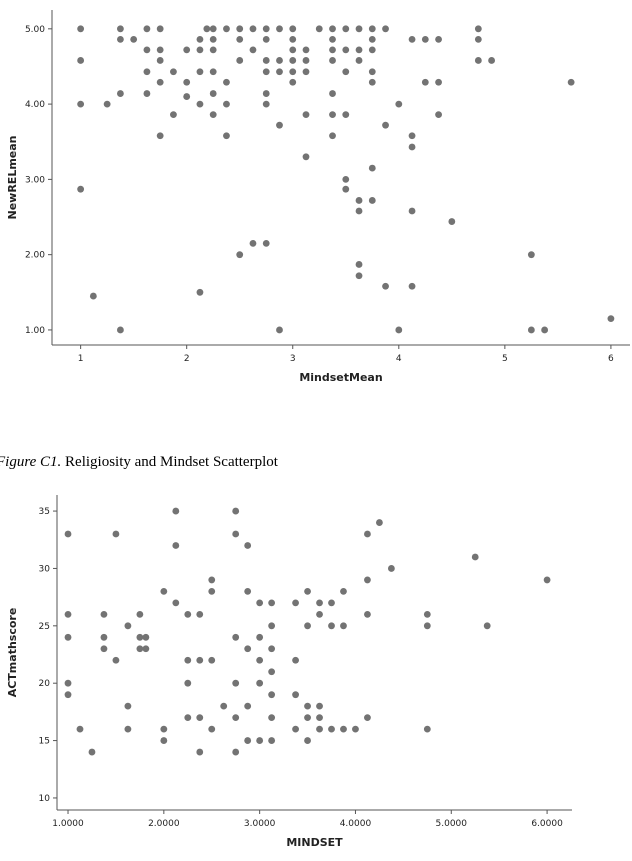 The image size is (632, 861). What do you see at coordinates (35, 105) in the screenshot?
I see `y-tick-label: 4.00` at bounding box center [35, 105].